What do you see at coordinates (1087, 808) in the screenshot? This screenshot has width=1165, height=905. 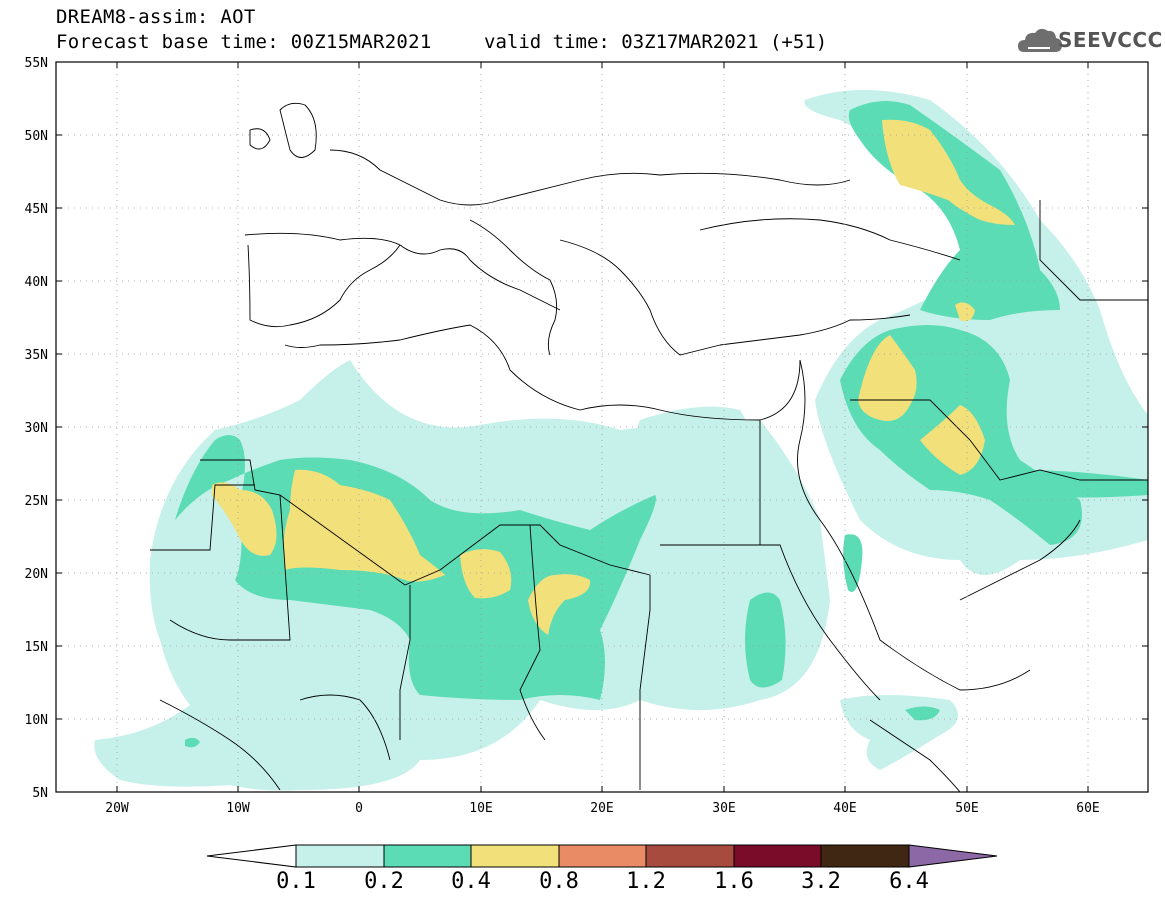 I see `lon-label: 60E` at bounding box center [1087, 808].